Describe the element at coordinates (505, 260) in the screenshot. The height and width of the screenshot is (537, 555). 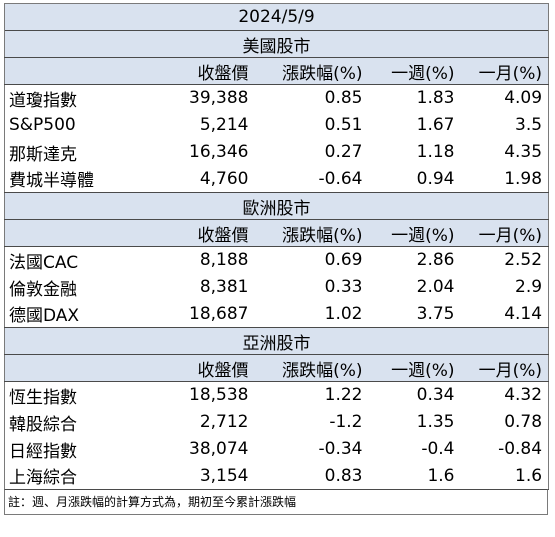
I see `cell-month: 2.52` at that location.